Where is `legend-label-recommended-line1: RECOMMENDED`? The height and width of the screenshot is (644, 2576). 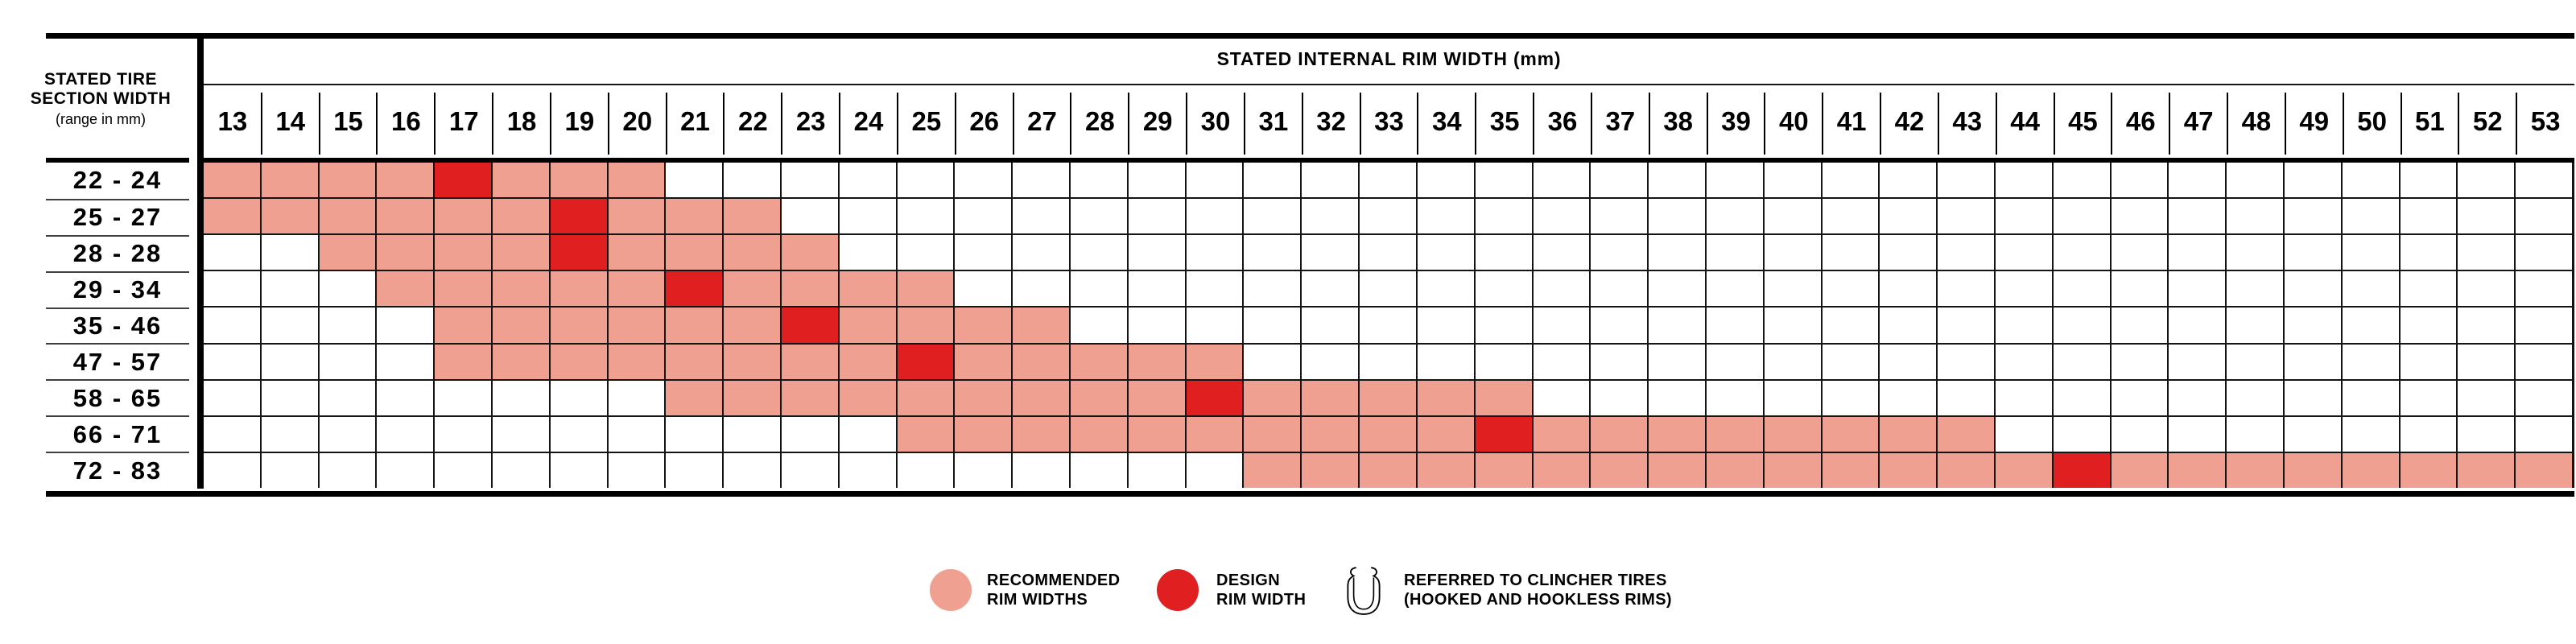
legend-label-recommended-line1: RECOMMENDED is located at coordinates (1054, 580).